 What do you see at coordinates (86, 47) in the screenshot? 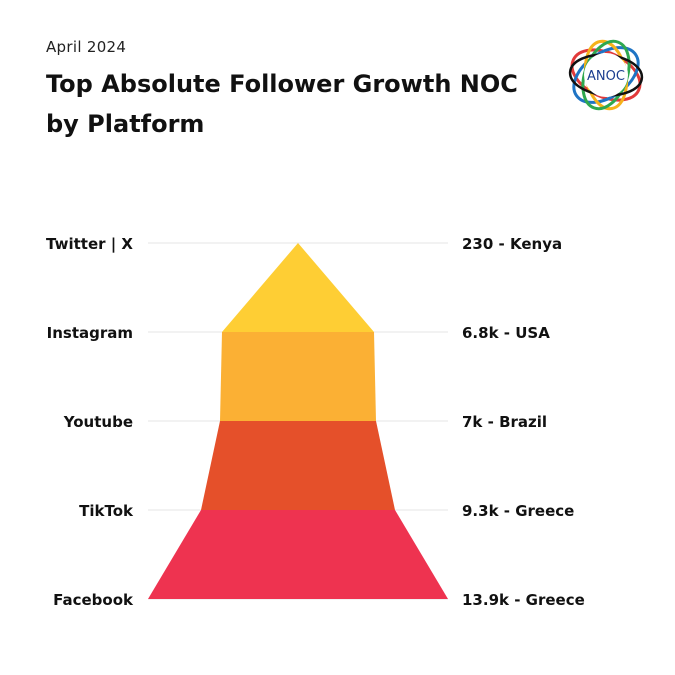
I see `date-label: April 2024` at bounding box center [86, 47].